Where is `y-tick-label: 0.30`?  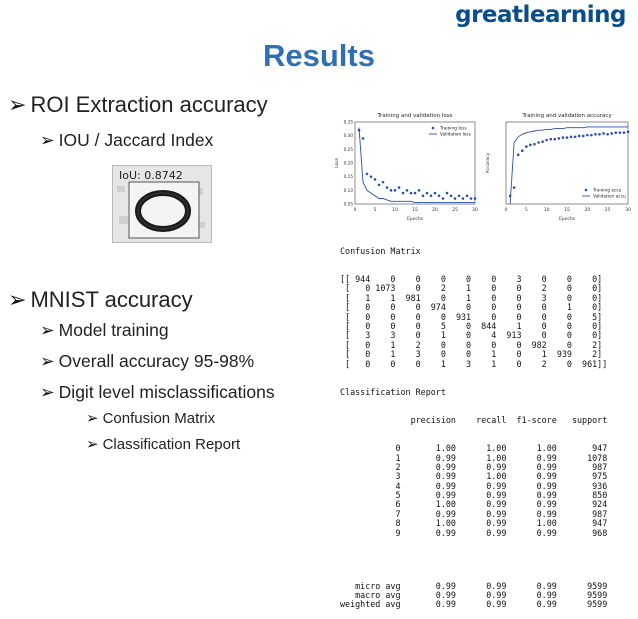
y-tick-label: 0.30 is located at coordinates (349, 135).